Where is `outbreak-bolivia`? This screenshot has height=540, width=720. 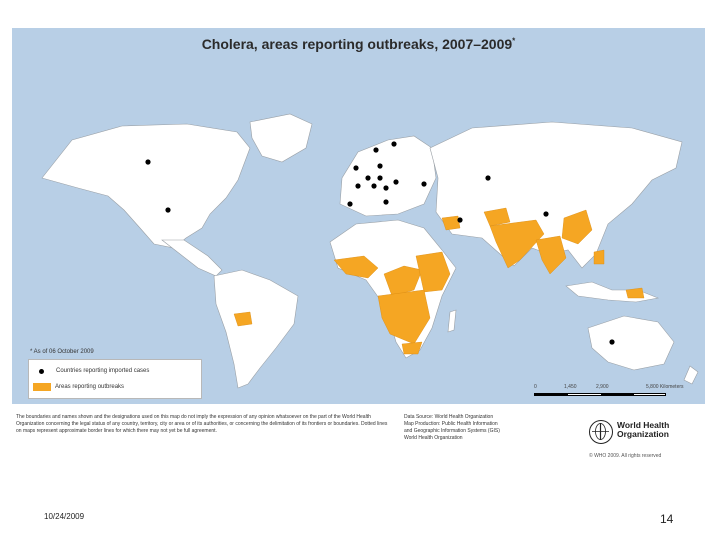
outbreak-bolivia is located at coordinates (243, 319).